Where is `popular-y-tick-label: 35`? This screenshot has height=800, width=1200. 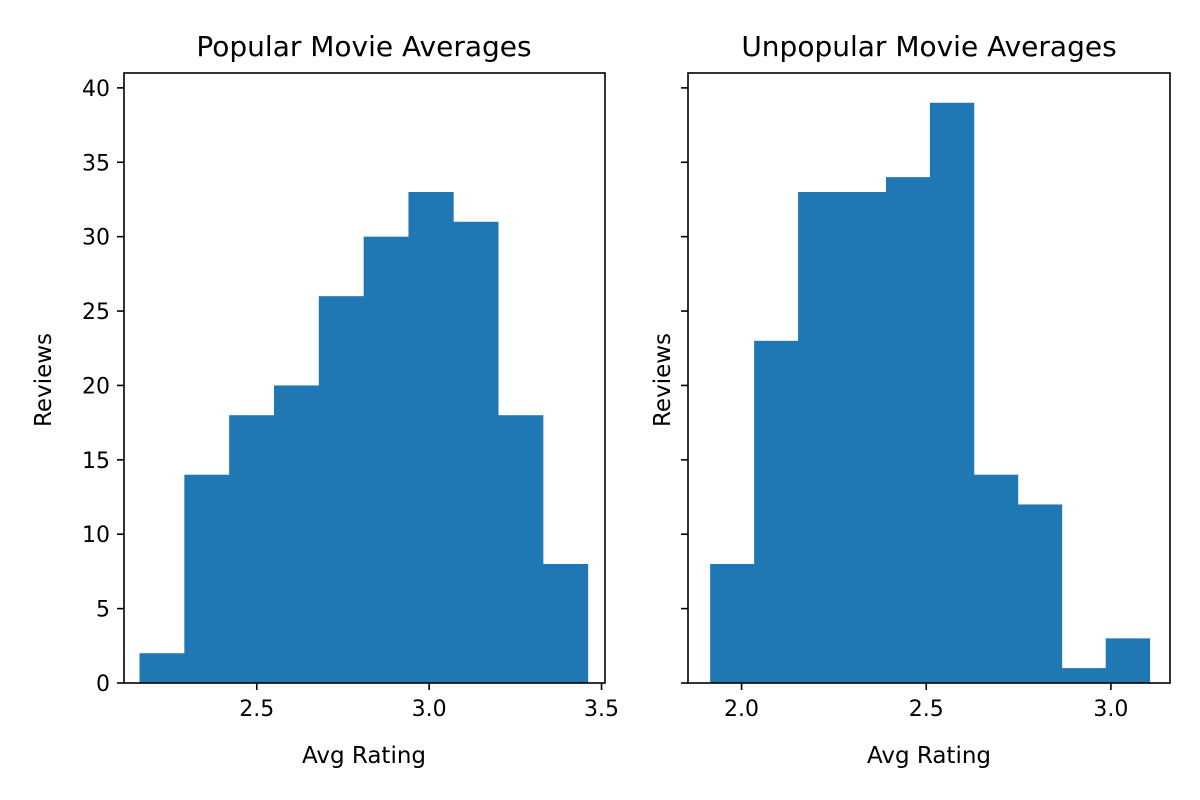 popular-y-tick-label: 35 is located at coordinates (96, 163).